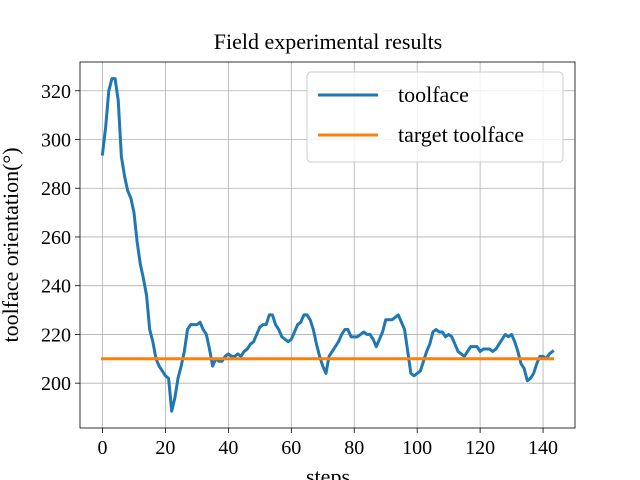 The width and height of the screenshot is (640, 480). Describe the element at coordinates (103, 448) in the screenshot. I see `x-tick-label: 0` at that location.